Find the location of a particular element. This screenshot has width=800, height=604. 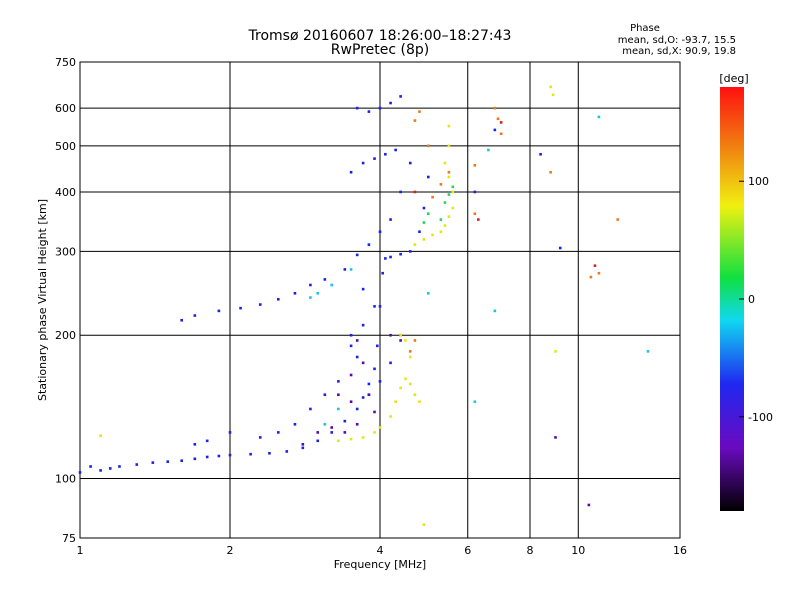

y-tick-label: 500 is located at coordinates (65, 146).